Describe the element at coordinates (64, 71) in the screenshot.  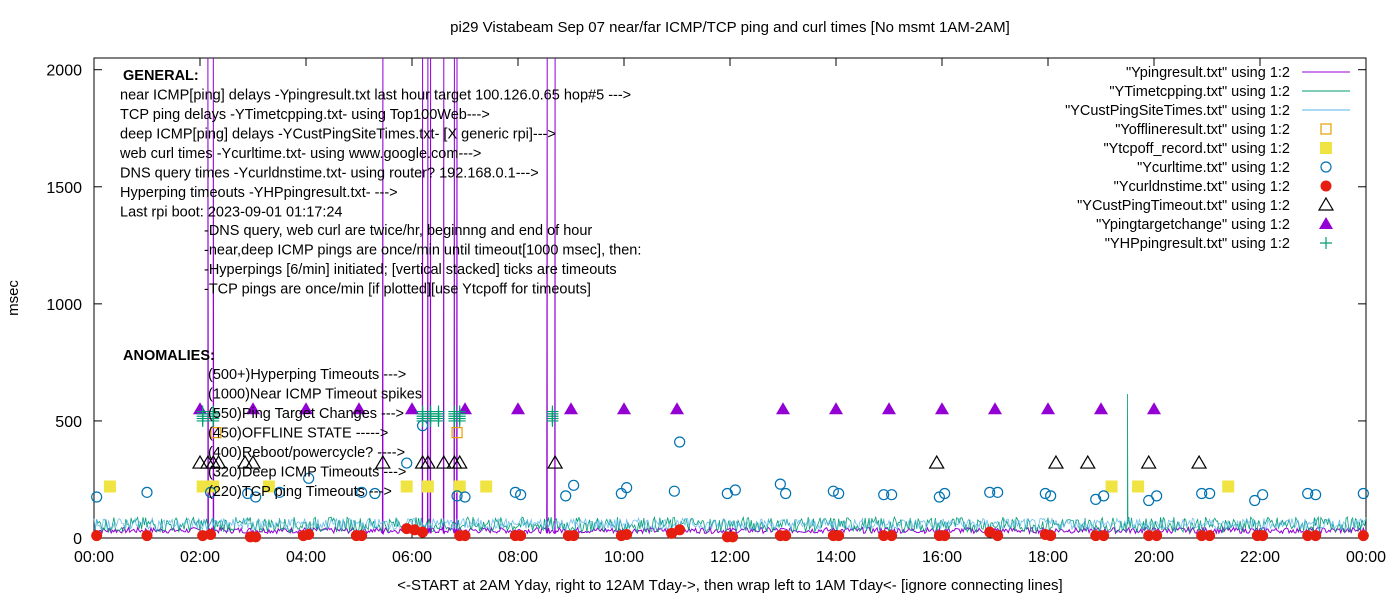
I see `y-tick-label: 2000` at that location.